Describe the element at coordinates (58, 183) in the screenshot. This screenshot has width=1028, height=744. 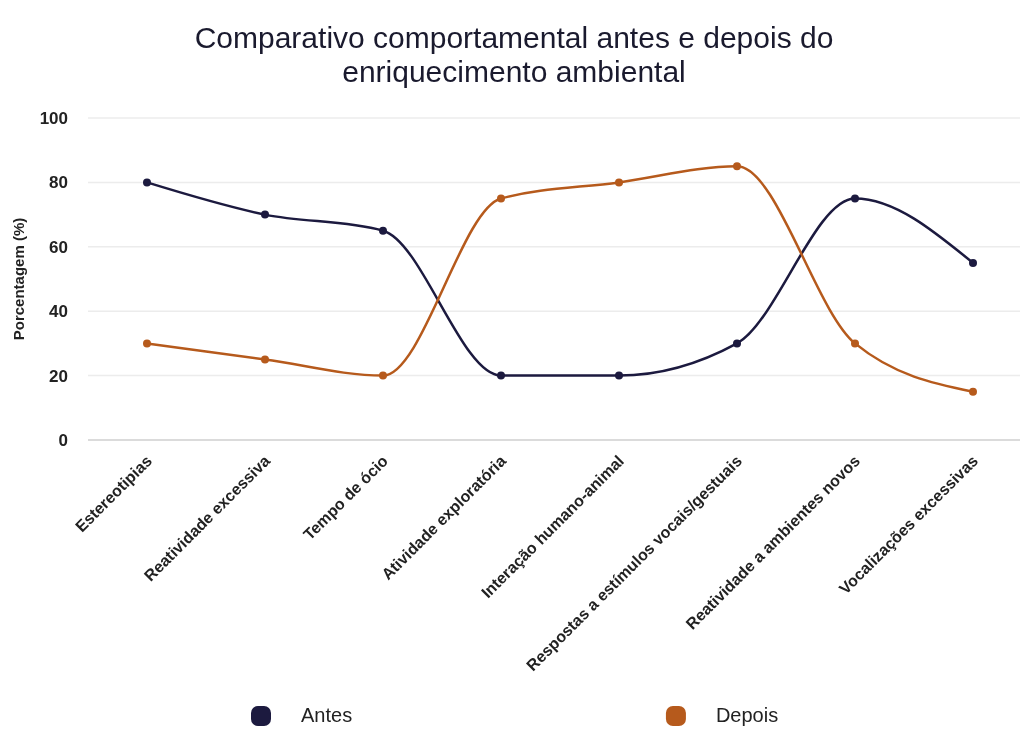
I see `y-tick-label: 80` at that location.